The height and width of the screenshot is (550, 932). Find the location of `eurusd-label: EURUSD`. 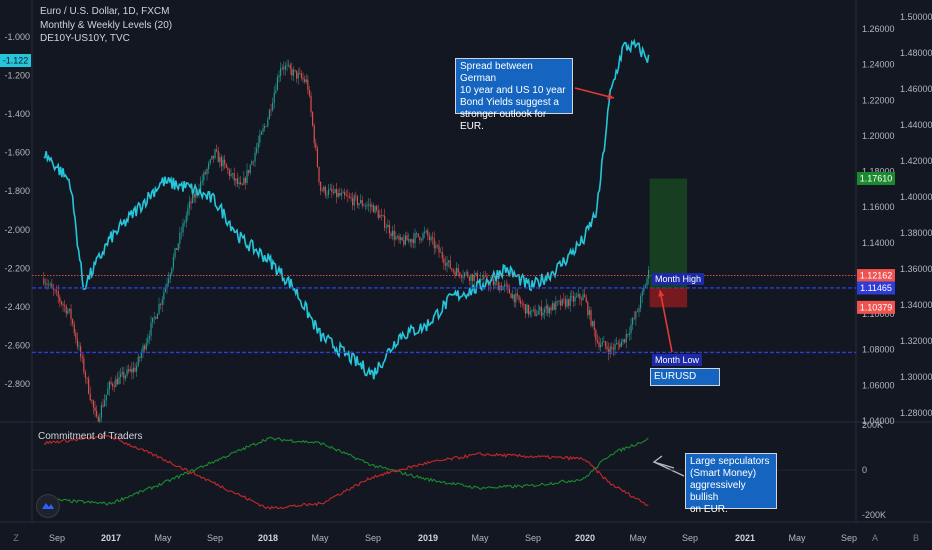

eurusd-label: EURUSD is located at coordinates (685, 377).